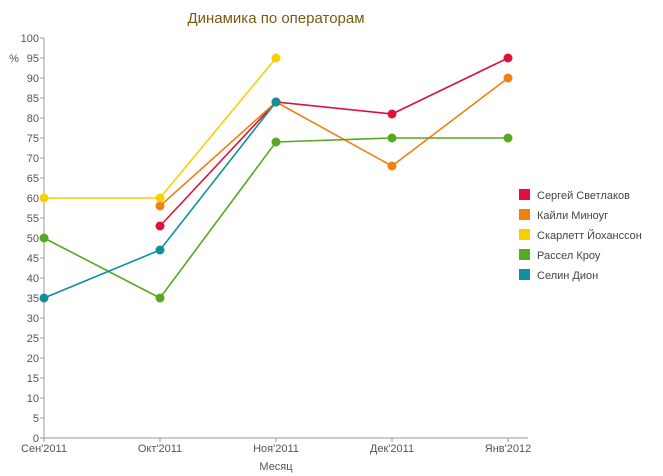  What do you see at coordinates (33, 119) in the screenshot?
I see `y-tick-label: 80` at bounding box center [33, 119].